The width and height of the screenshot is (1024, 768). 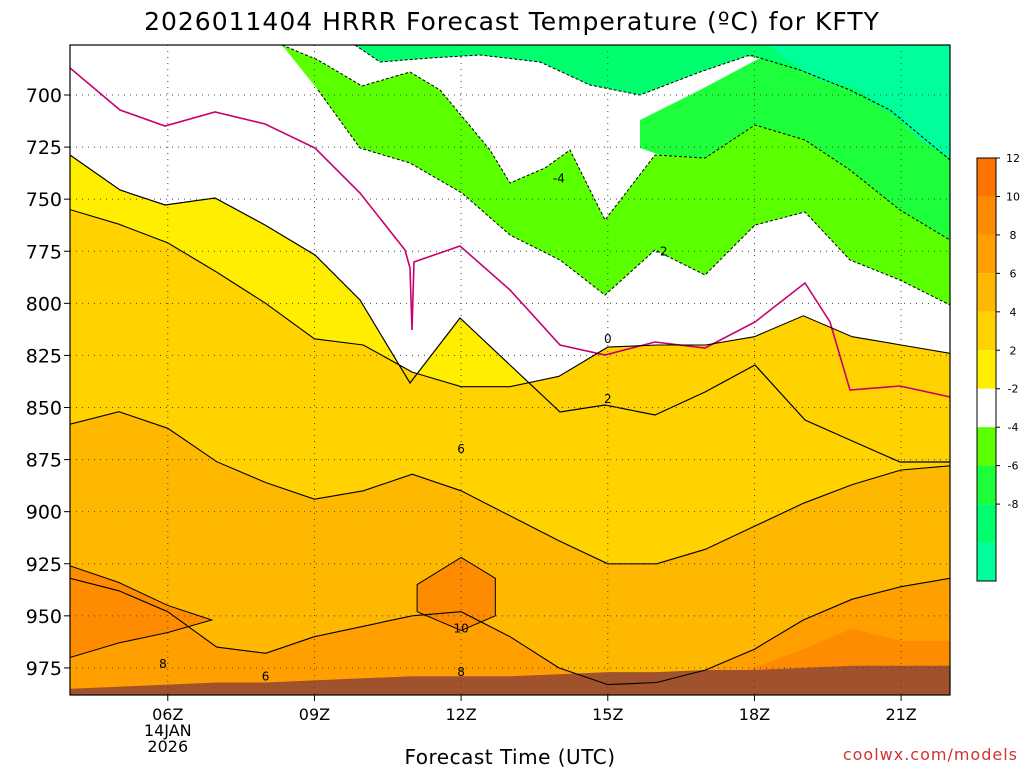 What do you see at coordinates (44, 513) in the screenshot?
I see `y-tick-label: 900` at bounding box center [44, 513].